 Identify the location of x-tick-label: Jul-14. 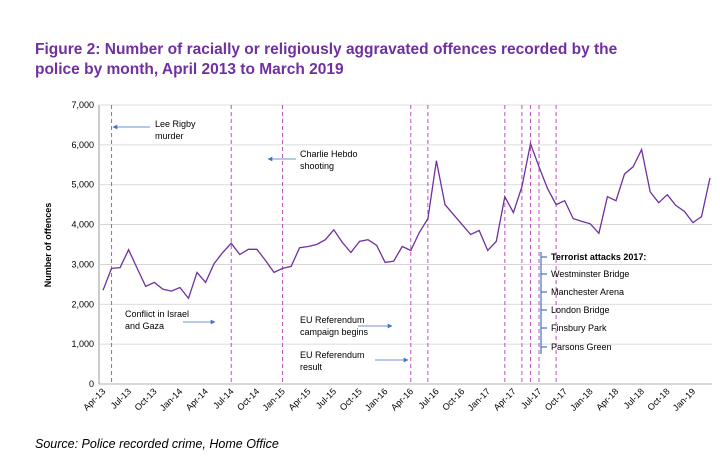
(223, 398).